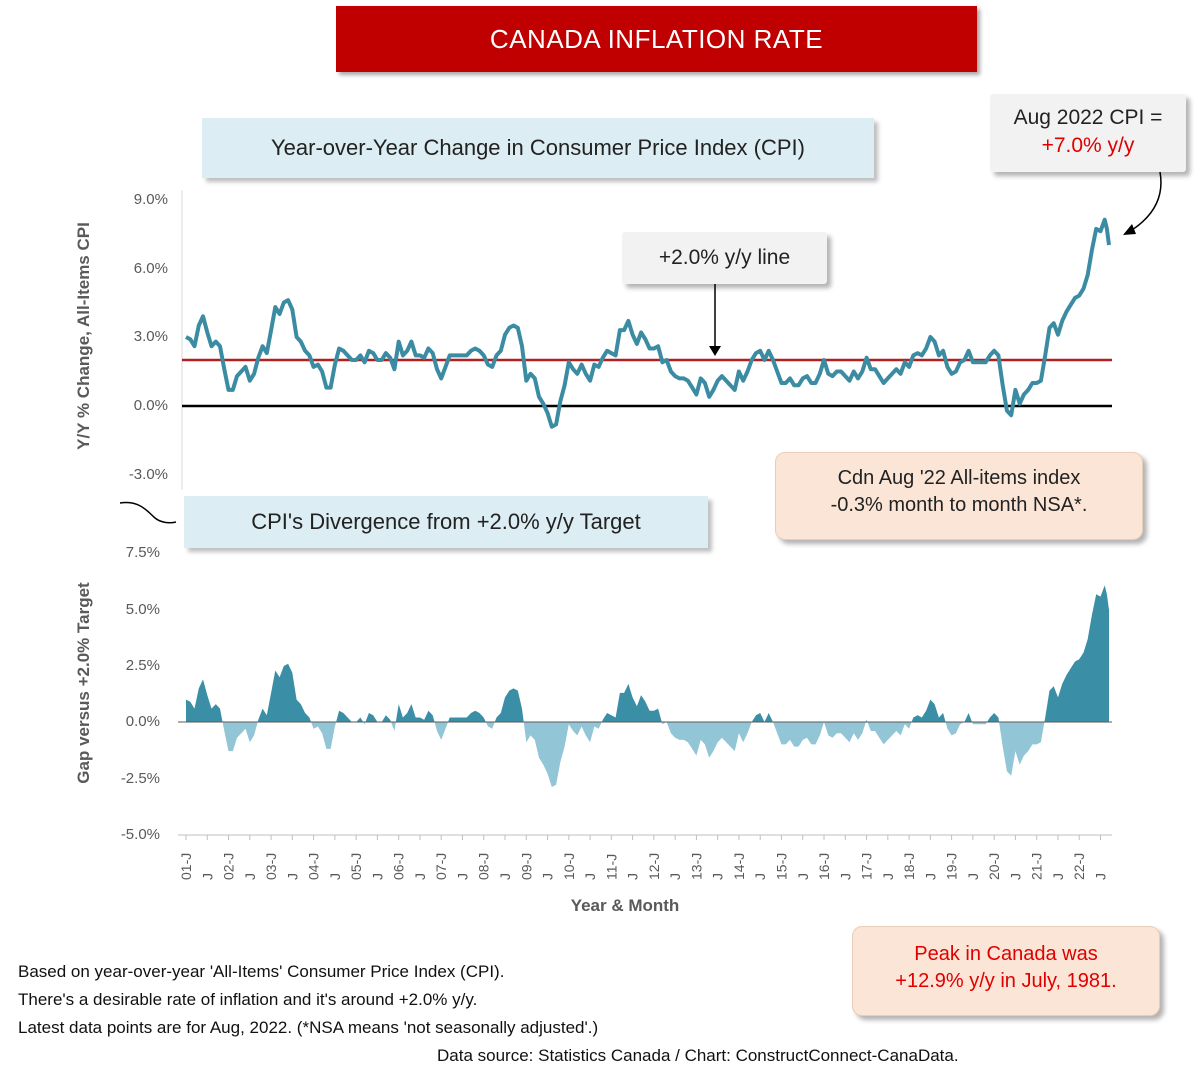  What do you see at coordinates (526, 866) in the screenshot?
I see `x-tick-label: 09-J` at bounding box center [526, 866].